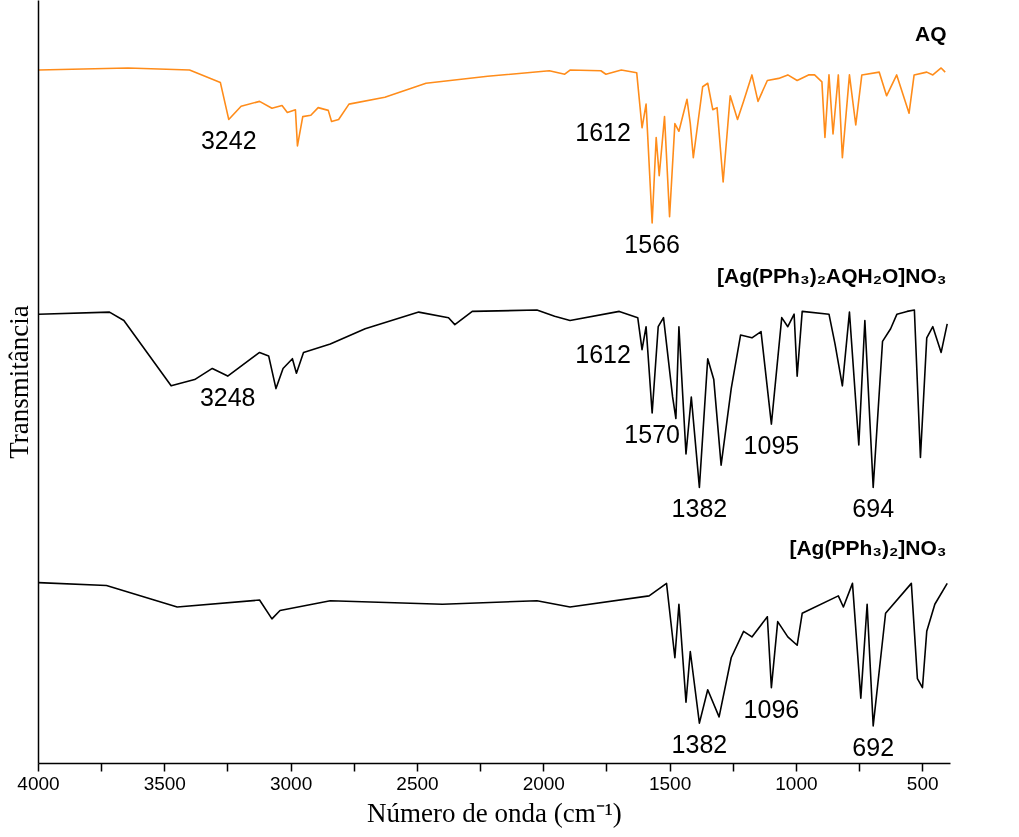 The width and height of the screenshot is (1019, 837). What do you see at coordinates (227, 397) in the screenshot?
I see `annotation: 3248` at bounding box center [227, 397].